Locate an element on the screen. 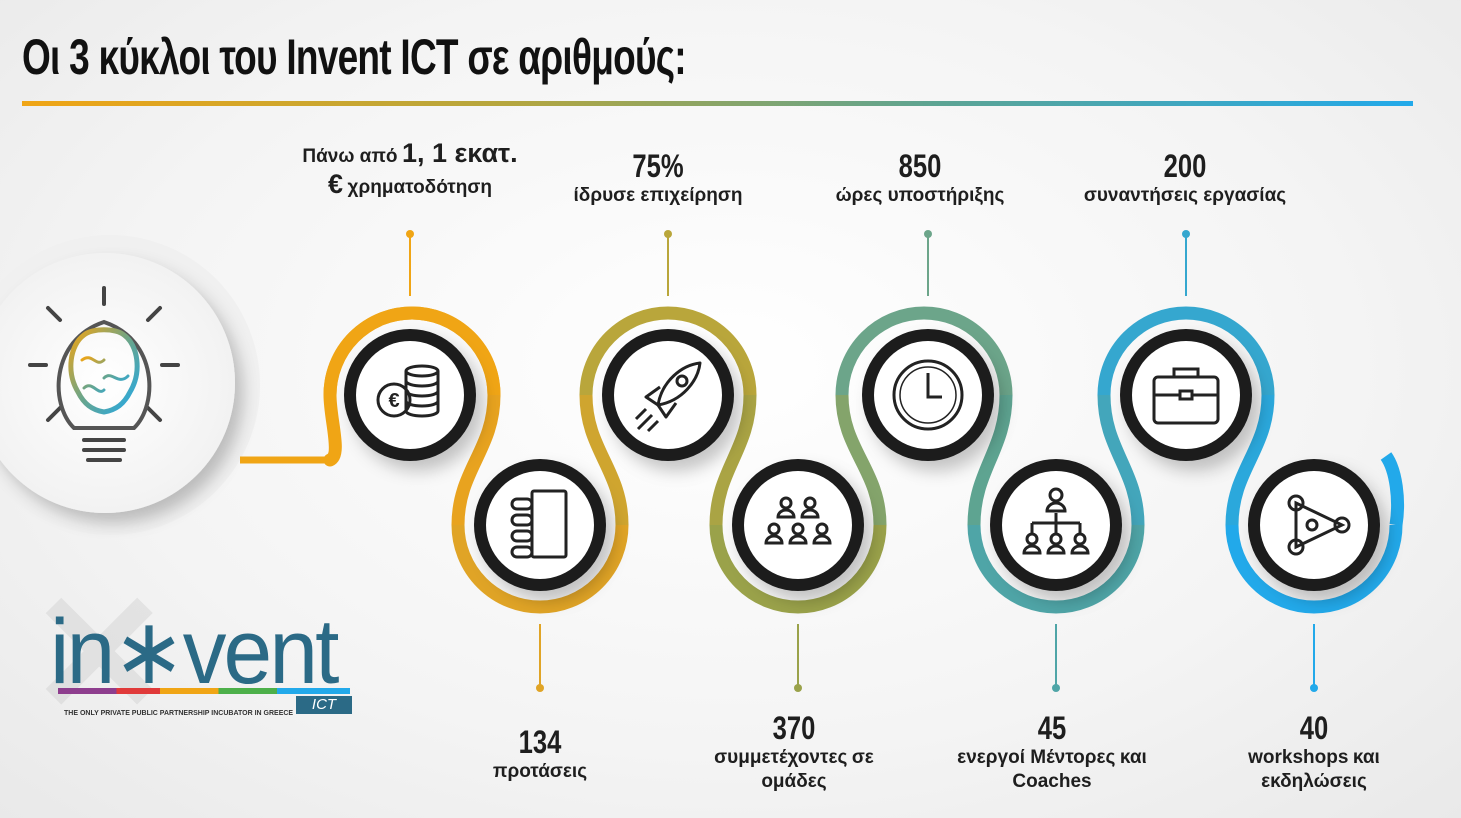  stat-participants-label2: σε ομάδες is located at coordinates (817, 769).